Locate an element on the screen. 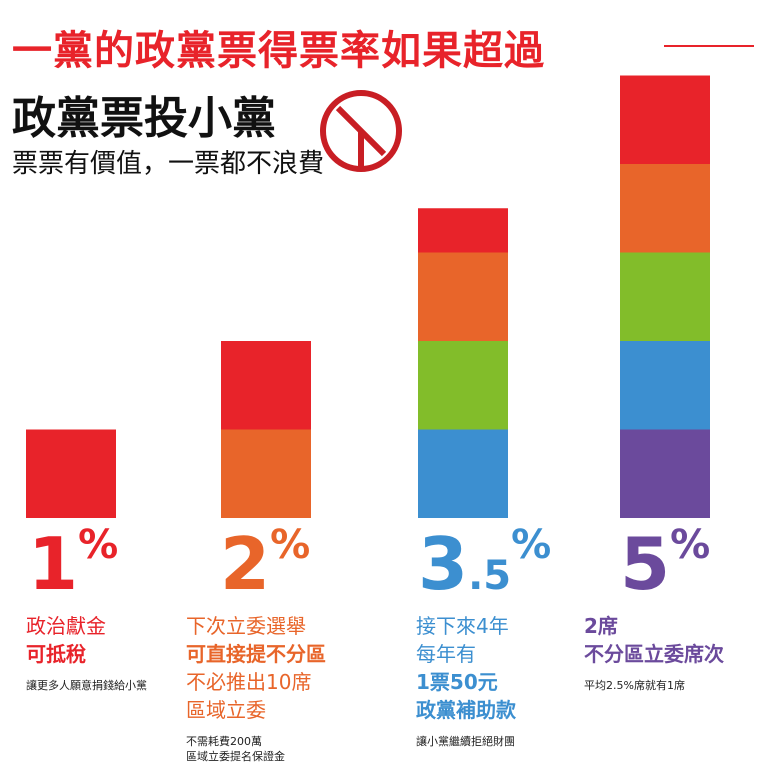 The width and height of the screenshot is (768, 768). benefit-note-line: 不需耗費200萬 is located at coordinates (224, 741).